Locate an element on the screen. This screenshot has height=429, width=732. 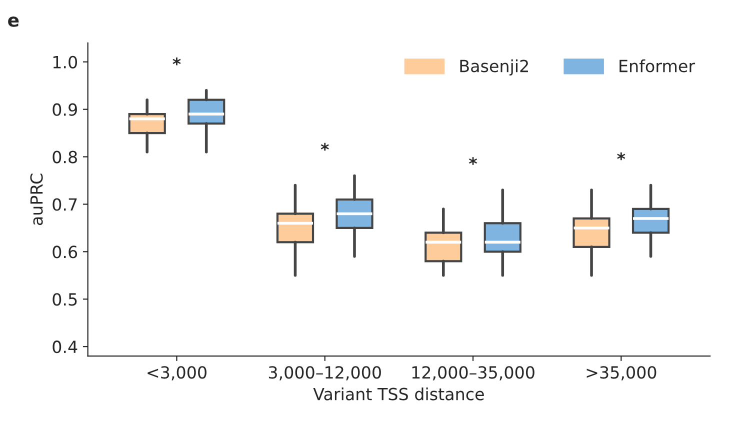
y-tick-label: 1.0 is located at coordinates (65, 62).